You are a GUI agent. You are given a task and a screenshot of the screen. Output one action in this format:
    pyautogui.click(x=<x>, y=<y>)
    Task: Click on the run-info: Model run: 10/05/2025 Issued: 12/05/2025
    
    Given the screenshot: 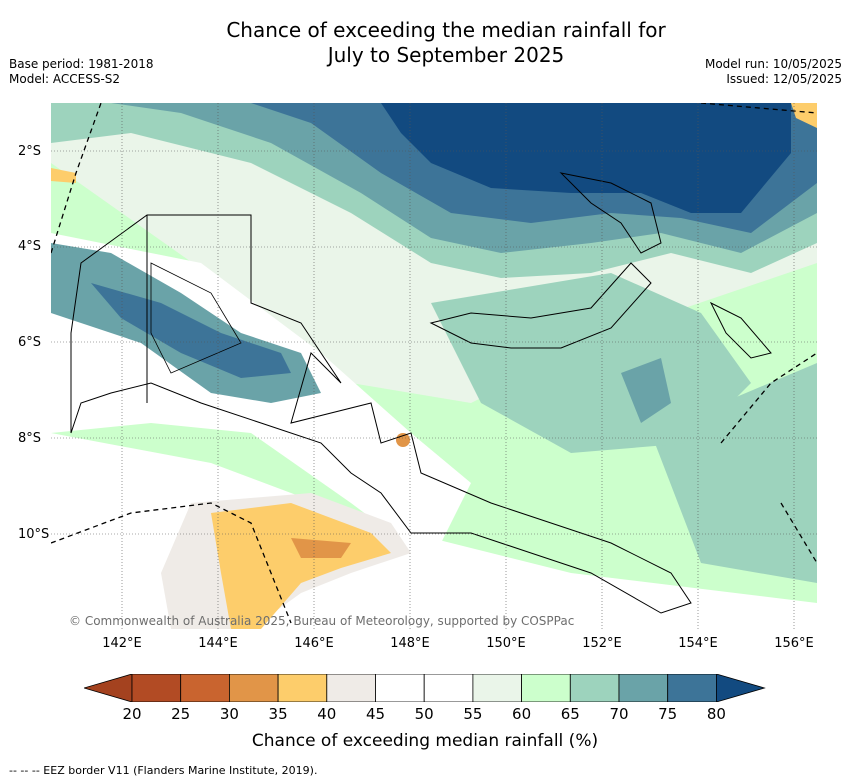 What is the action you would take?
    pyautogui.click(x=773, y=72)
    